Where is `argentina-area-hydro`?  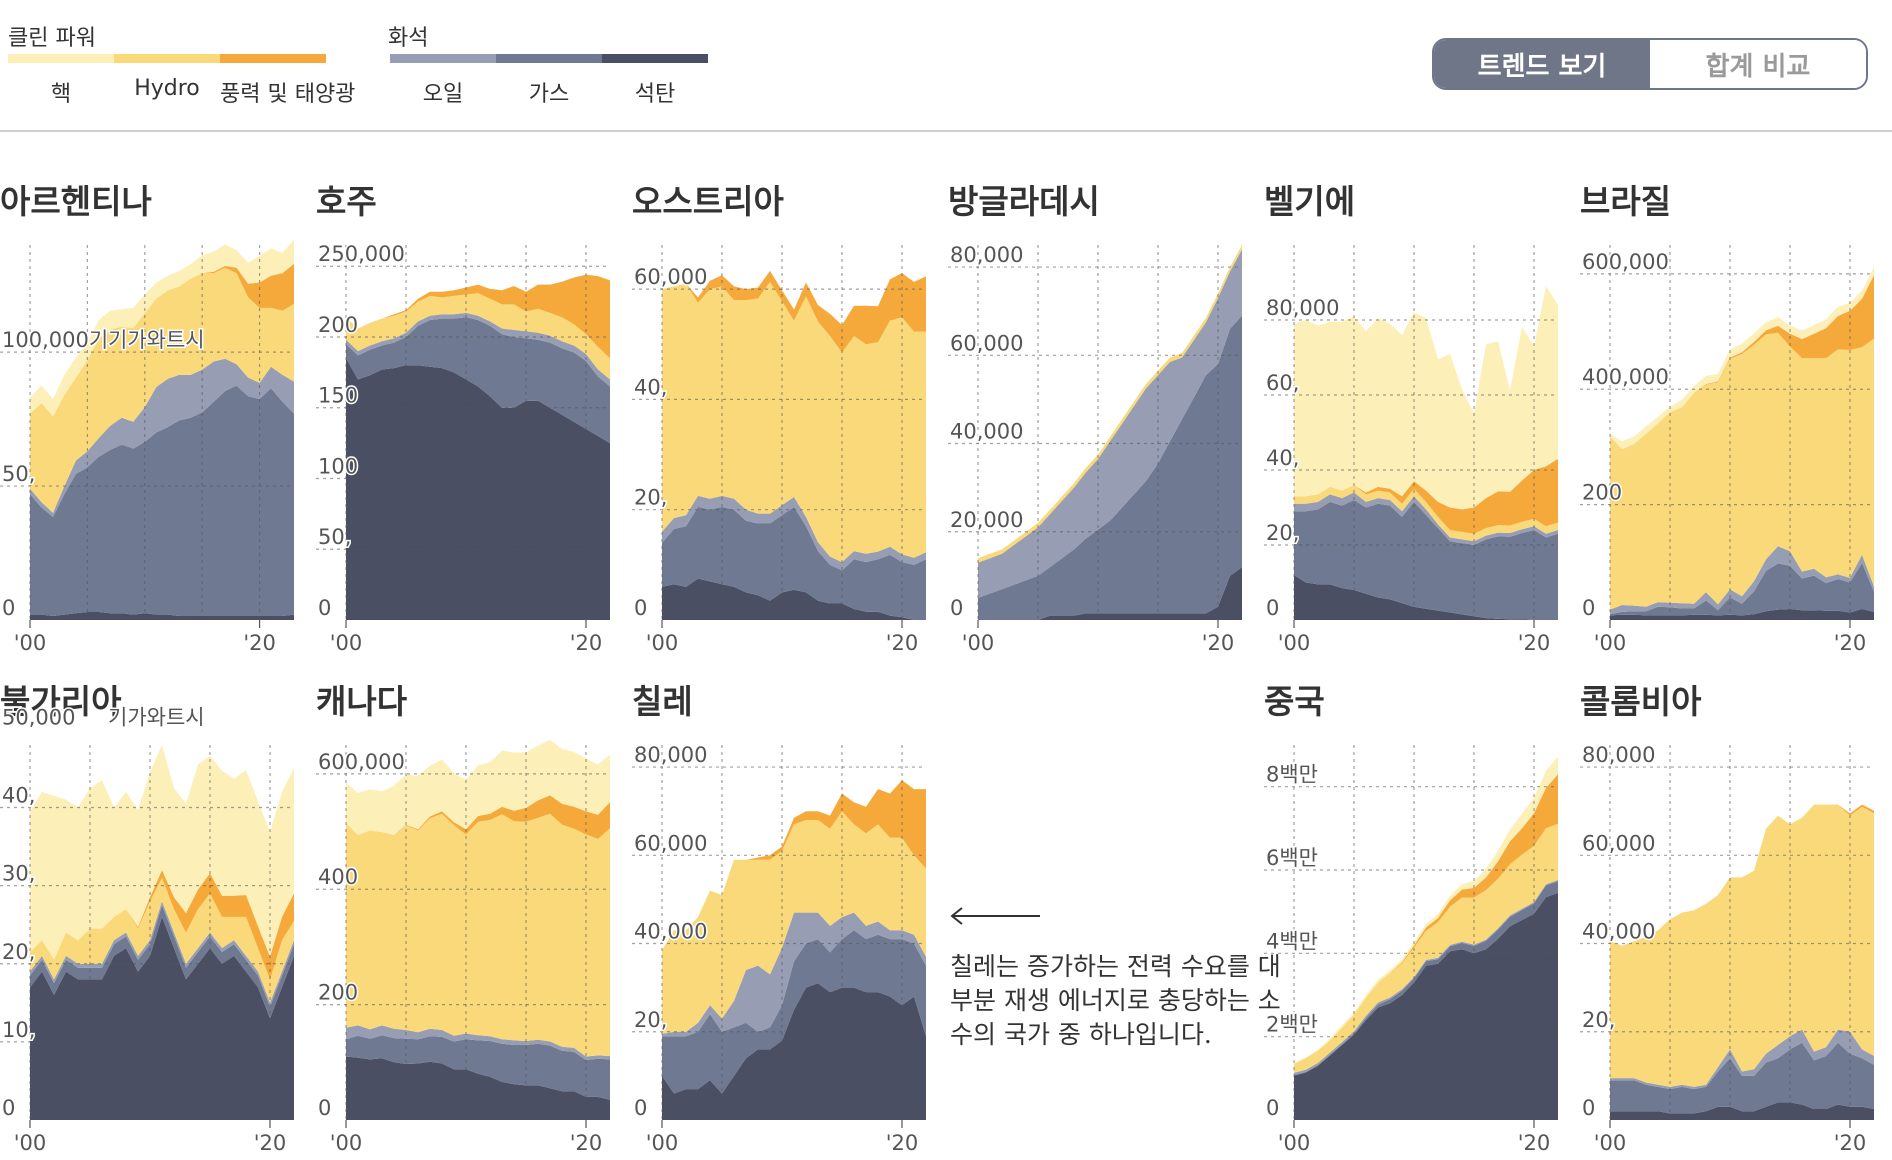
argentina-area-hydro is located at coordinates (162, 390).